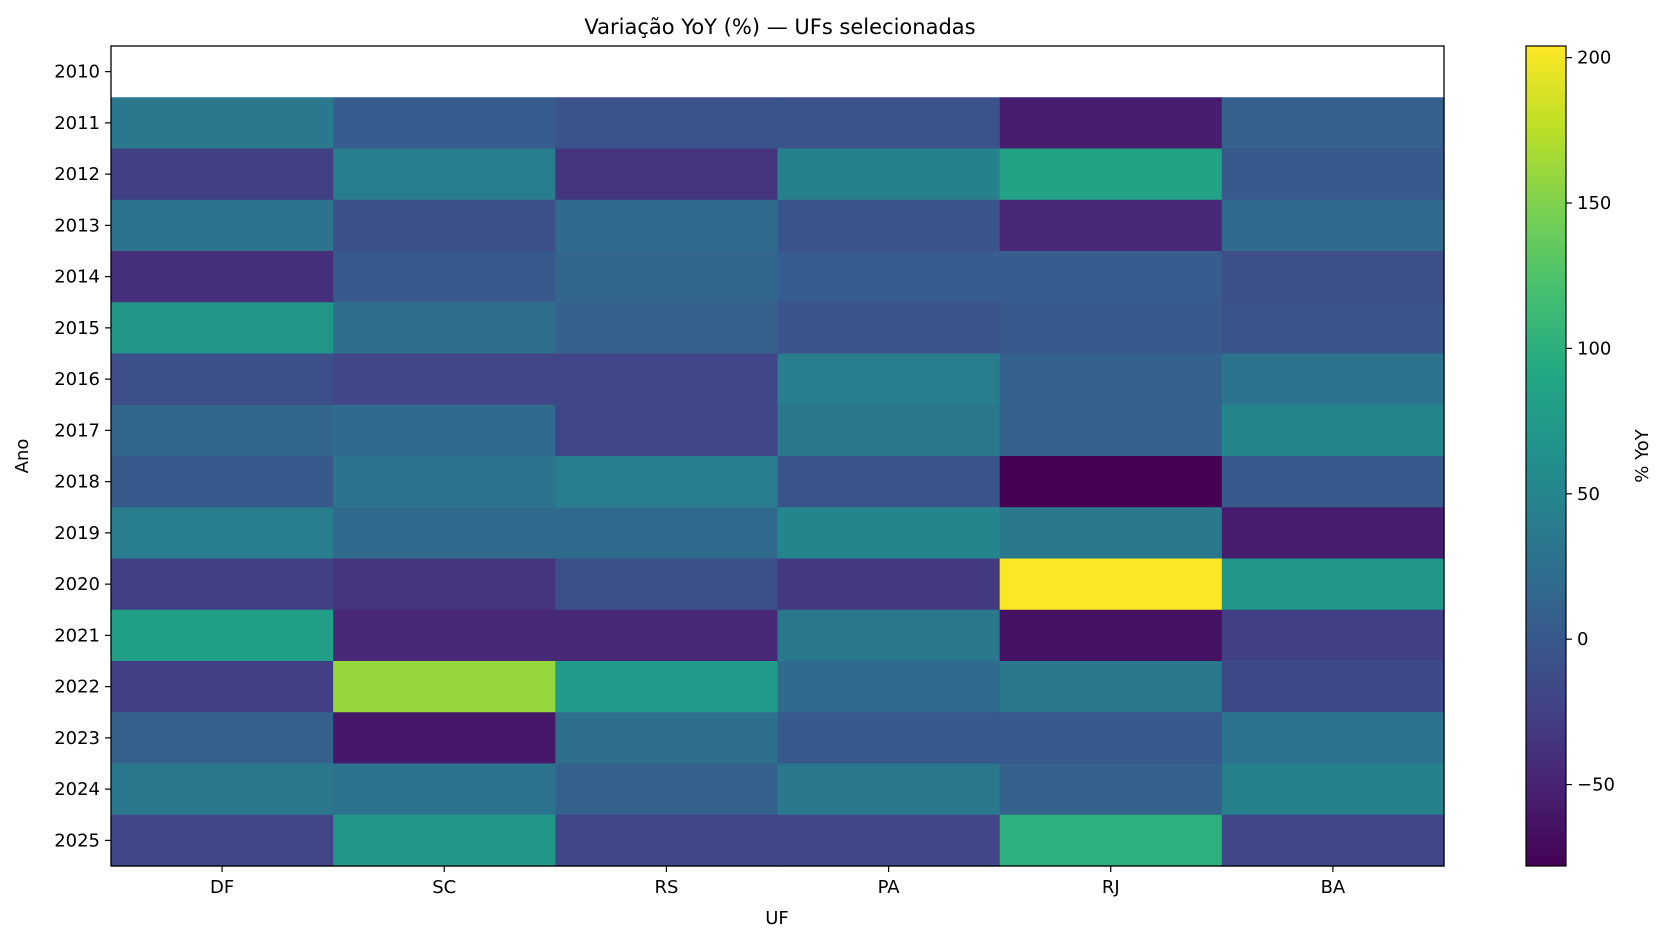  I want to click on colorbar-ticks: 200 150 100 50 0 −50, so click(1590, 422).